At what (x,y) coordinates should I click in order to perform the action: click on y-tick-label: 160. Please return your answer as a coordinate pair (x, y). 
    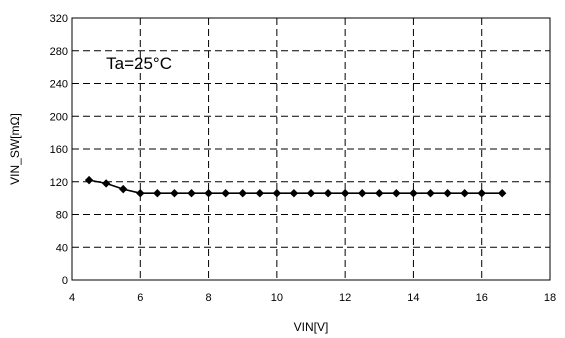
    Looking at the image, I should click on (59, 150).